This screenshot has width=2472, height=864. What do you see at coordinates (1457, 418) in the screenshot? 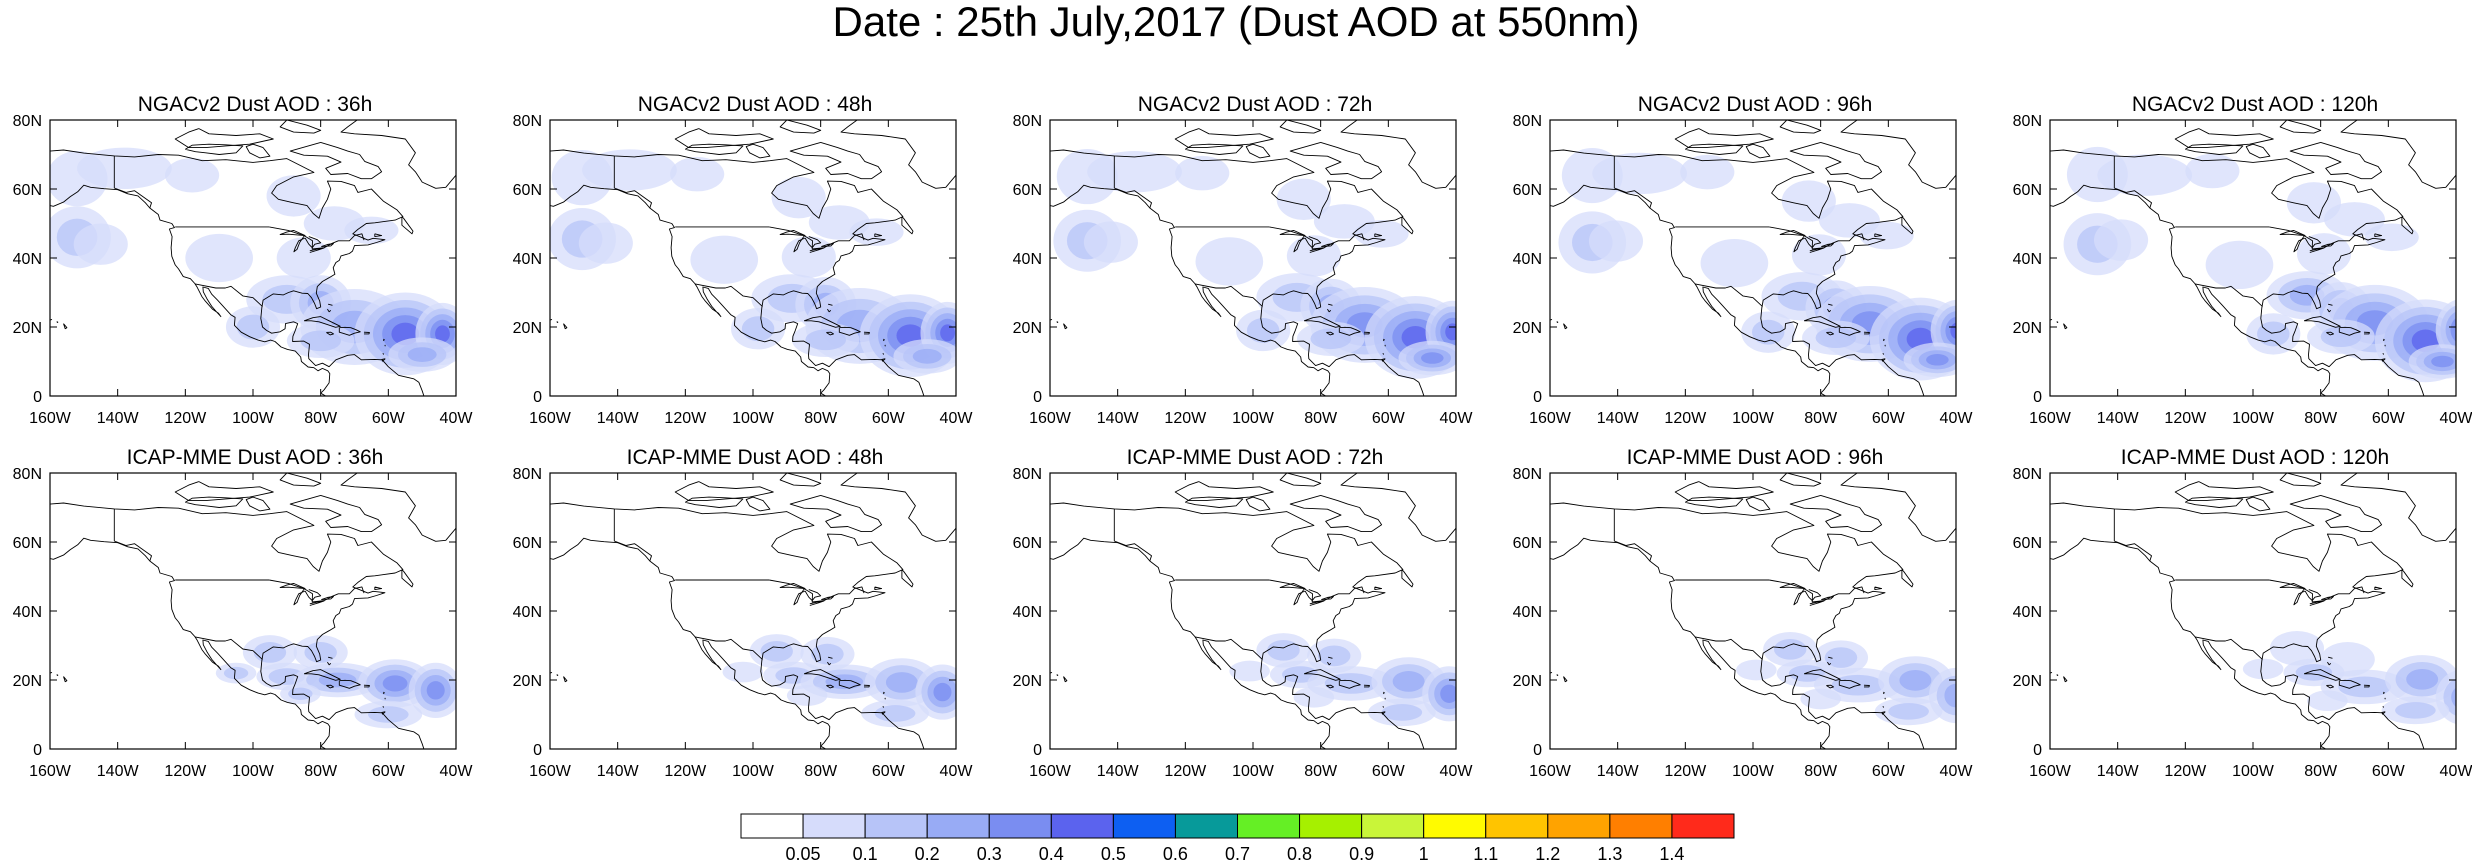
I see `x-tick-label: 40W` at bounding box center [1457, 418].